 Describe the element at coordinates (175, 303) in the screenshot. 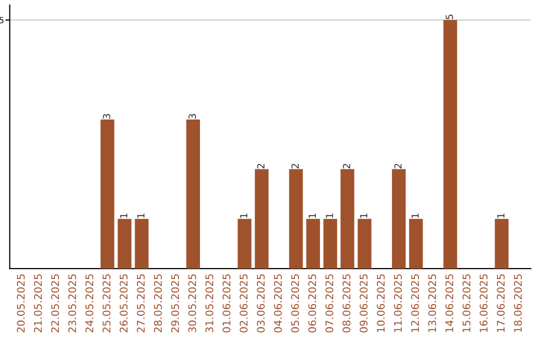

I see `x-tick-label: 29.05.2025` at that location.